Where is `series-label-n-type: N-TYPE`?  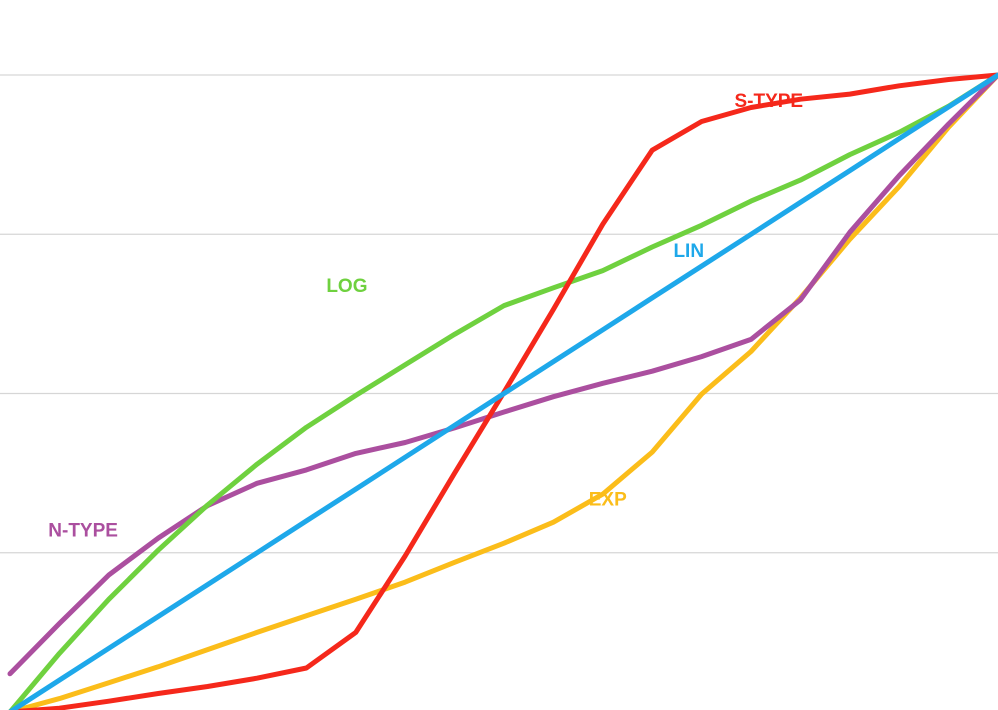
series-label-n-type: N-TYPE is located at coordinates (83, 531).